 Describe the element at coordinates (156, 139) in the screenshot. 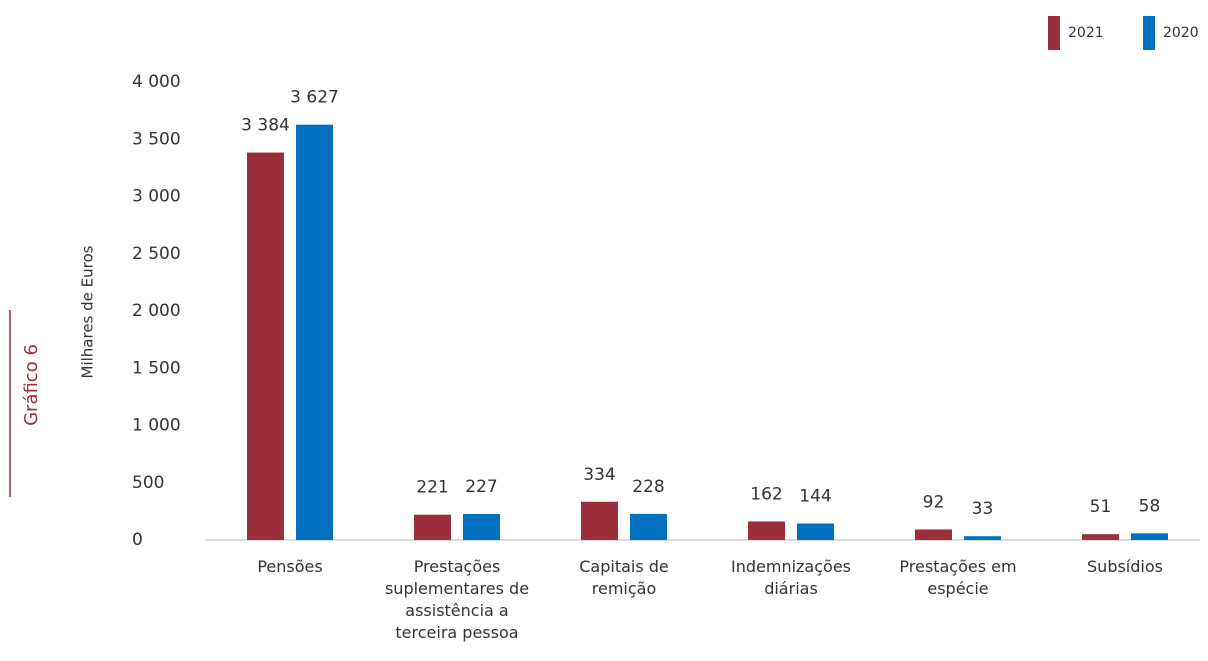

I see `y-tick-label: 3 500` at that location.